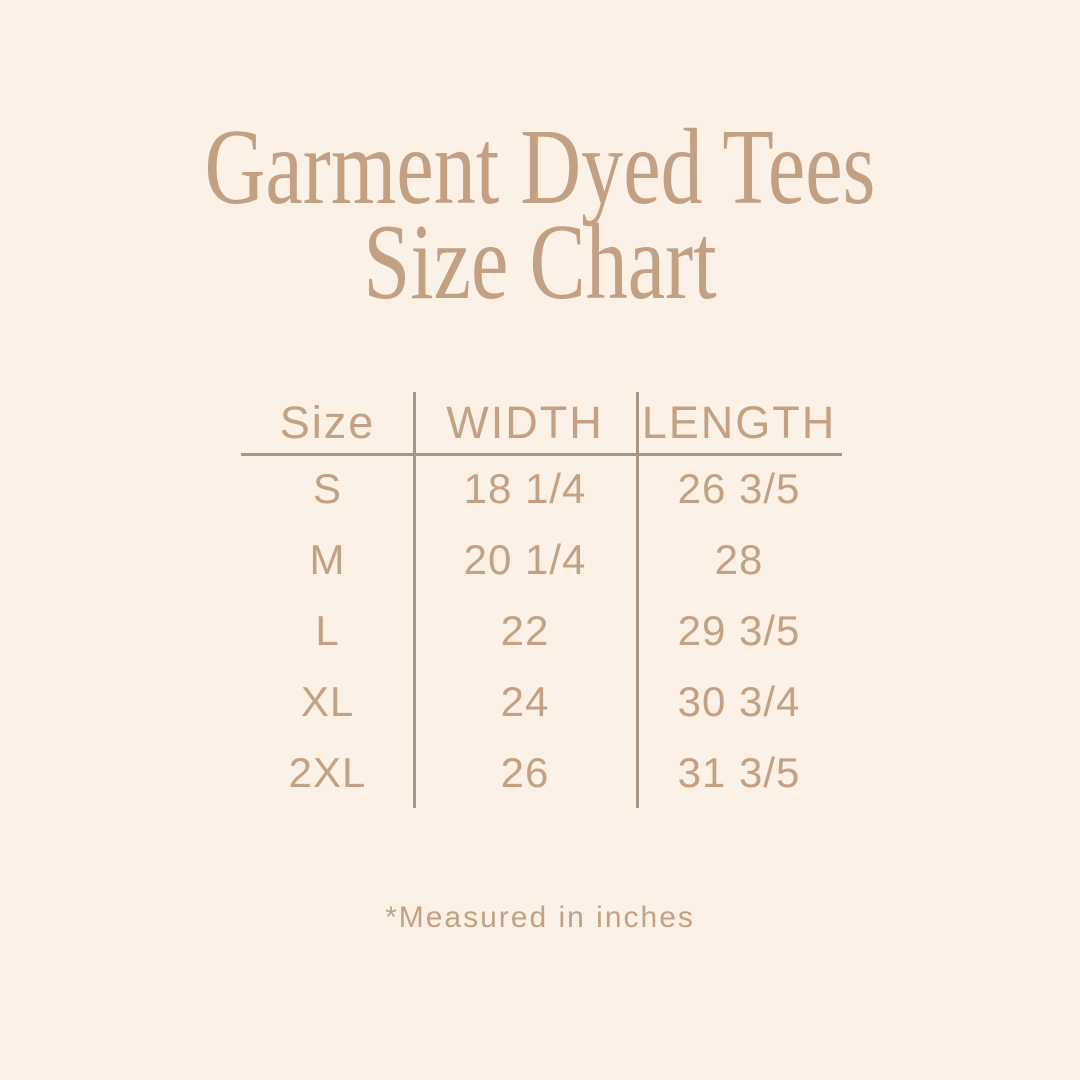  I want to click on width-cell: 24, so click(525, 701).